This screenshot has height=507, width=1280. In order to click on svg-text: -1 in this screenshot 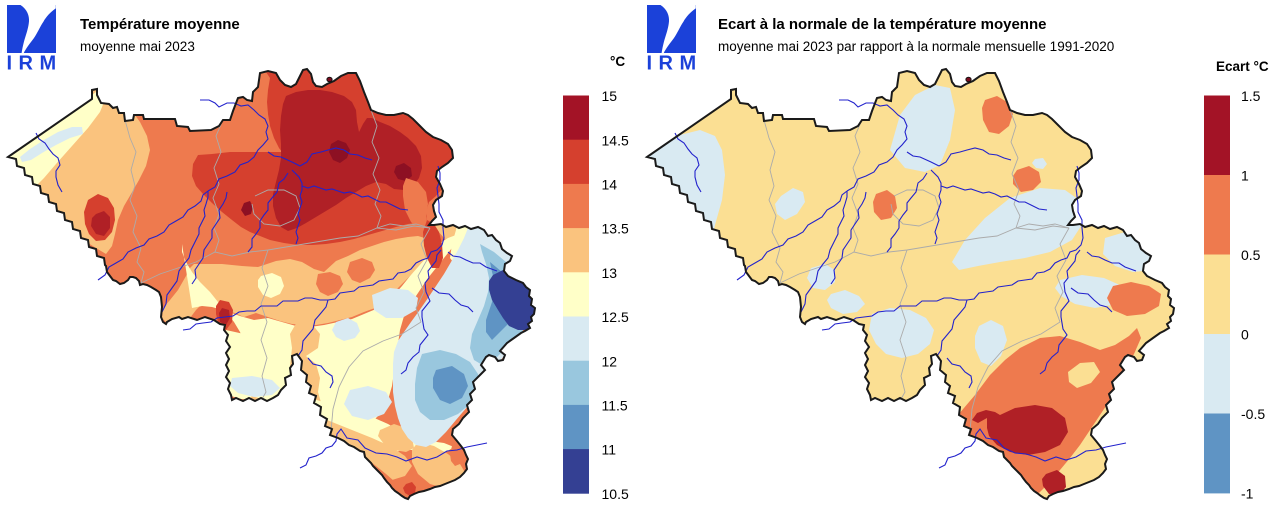, I will do `click(1247, 493)`.